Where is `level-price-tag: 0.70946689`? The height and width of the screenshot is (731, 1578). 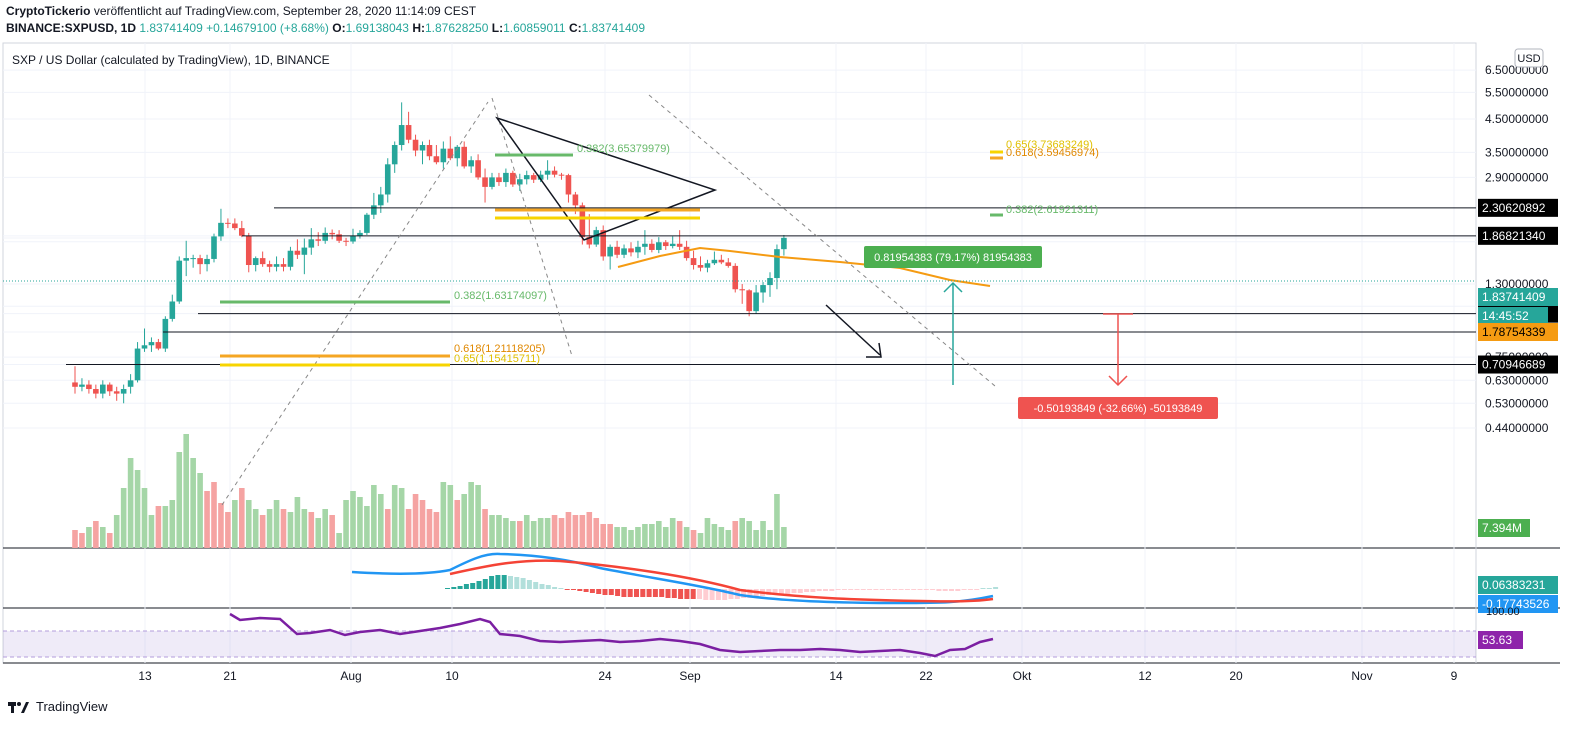
level-price-tag: 0.70946689 is located at coordinates (1514, 365).